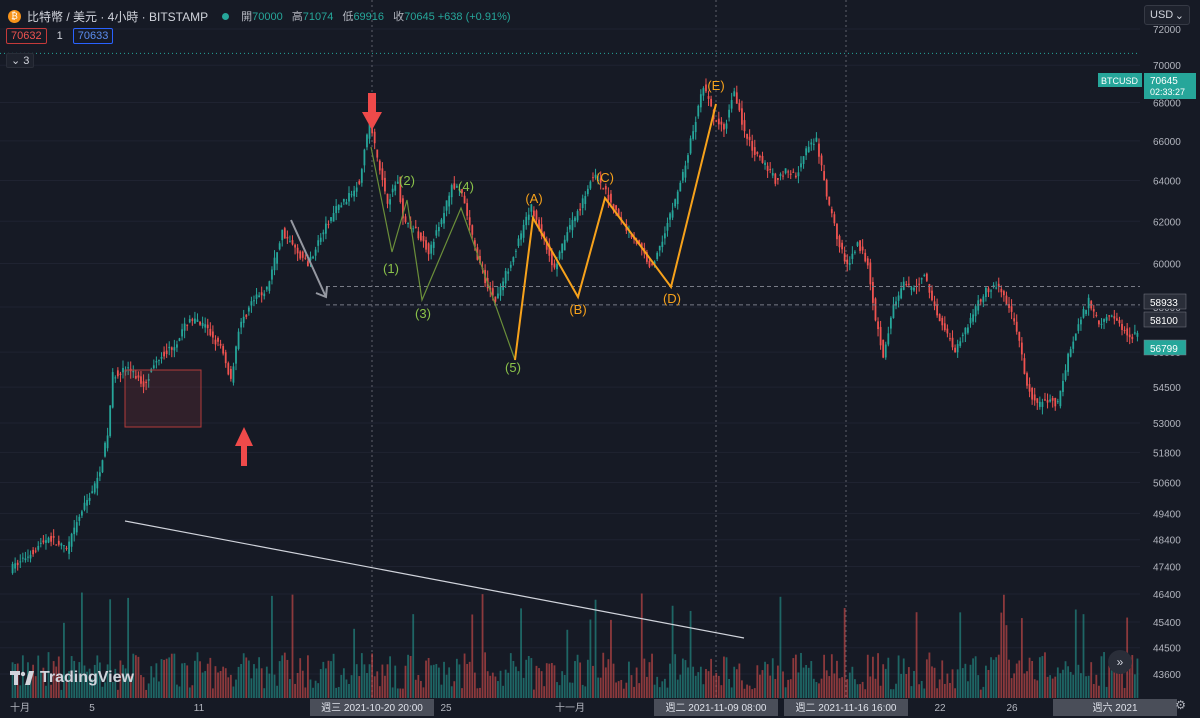 The image size is (1200, 718). I want to click on tradingview-logo: TradingView, so click(72, 678).